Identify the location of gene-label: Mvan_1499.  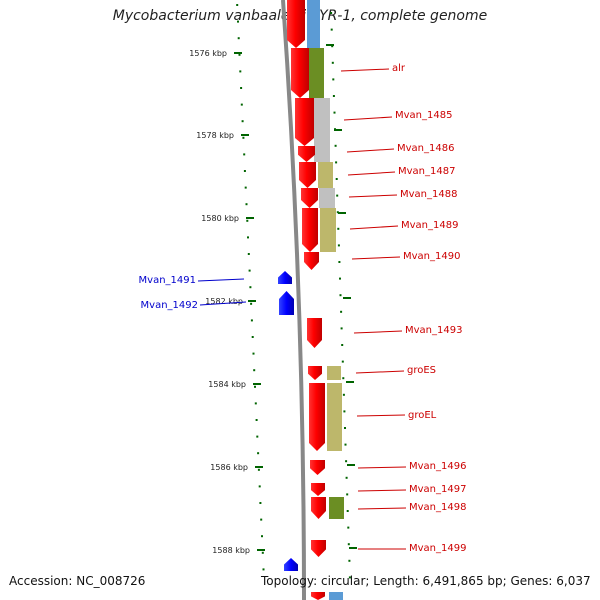
(437, 548).